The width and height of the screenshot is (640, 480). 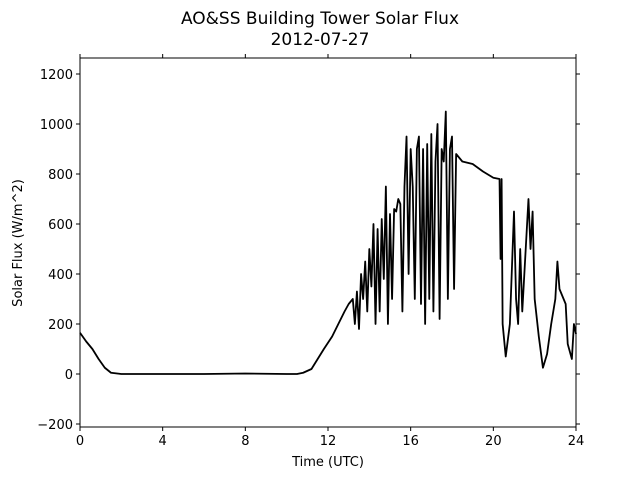 I want to click on y-tick-label: 400, so click(x=60, y=275).